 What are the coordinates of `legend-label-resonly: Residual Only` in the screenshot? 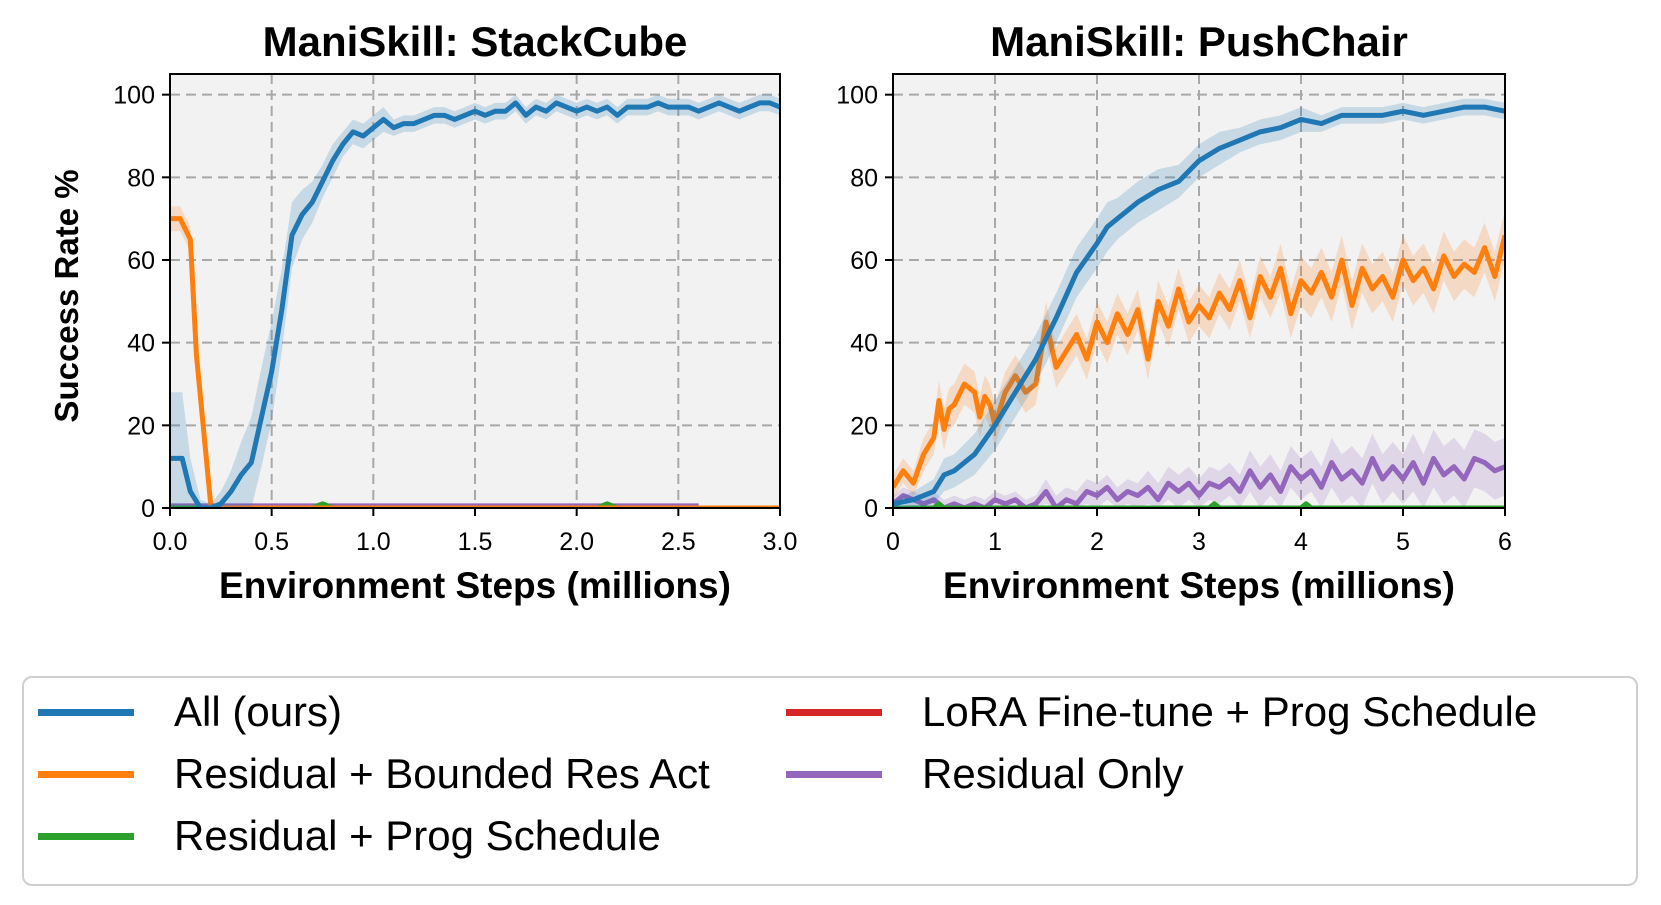 It's located at (1053, 773).